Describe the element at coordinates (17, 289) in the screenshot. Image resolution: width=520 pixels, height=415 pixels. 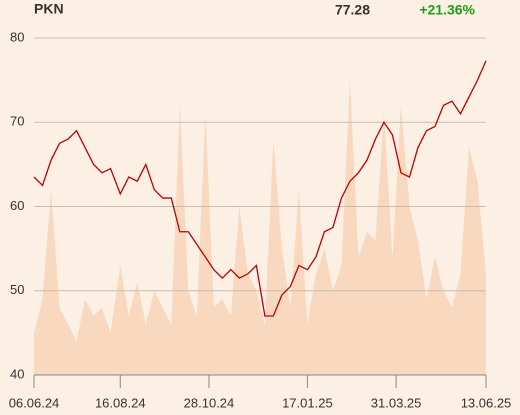
I see `y-tick-label: 50` at that location.